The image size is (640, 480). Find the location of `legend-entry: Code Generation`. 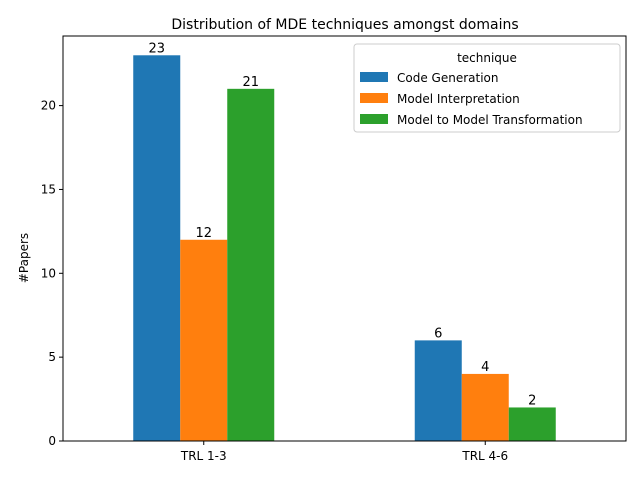

legend-entry: Code Generation is located at coordinates (447, 78).